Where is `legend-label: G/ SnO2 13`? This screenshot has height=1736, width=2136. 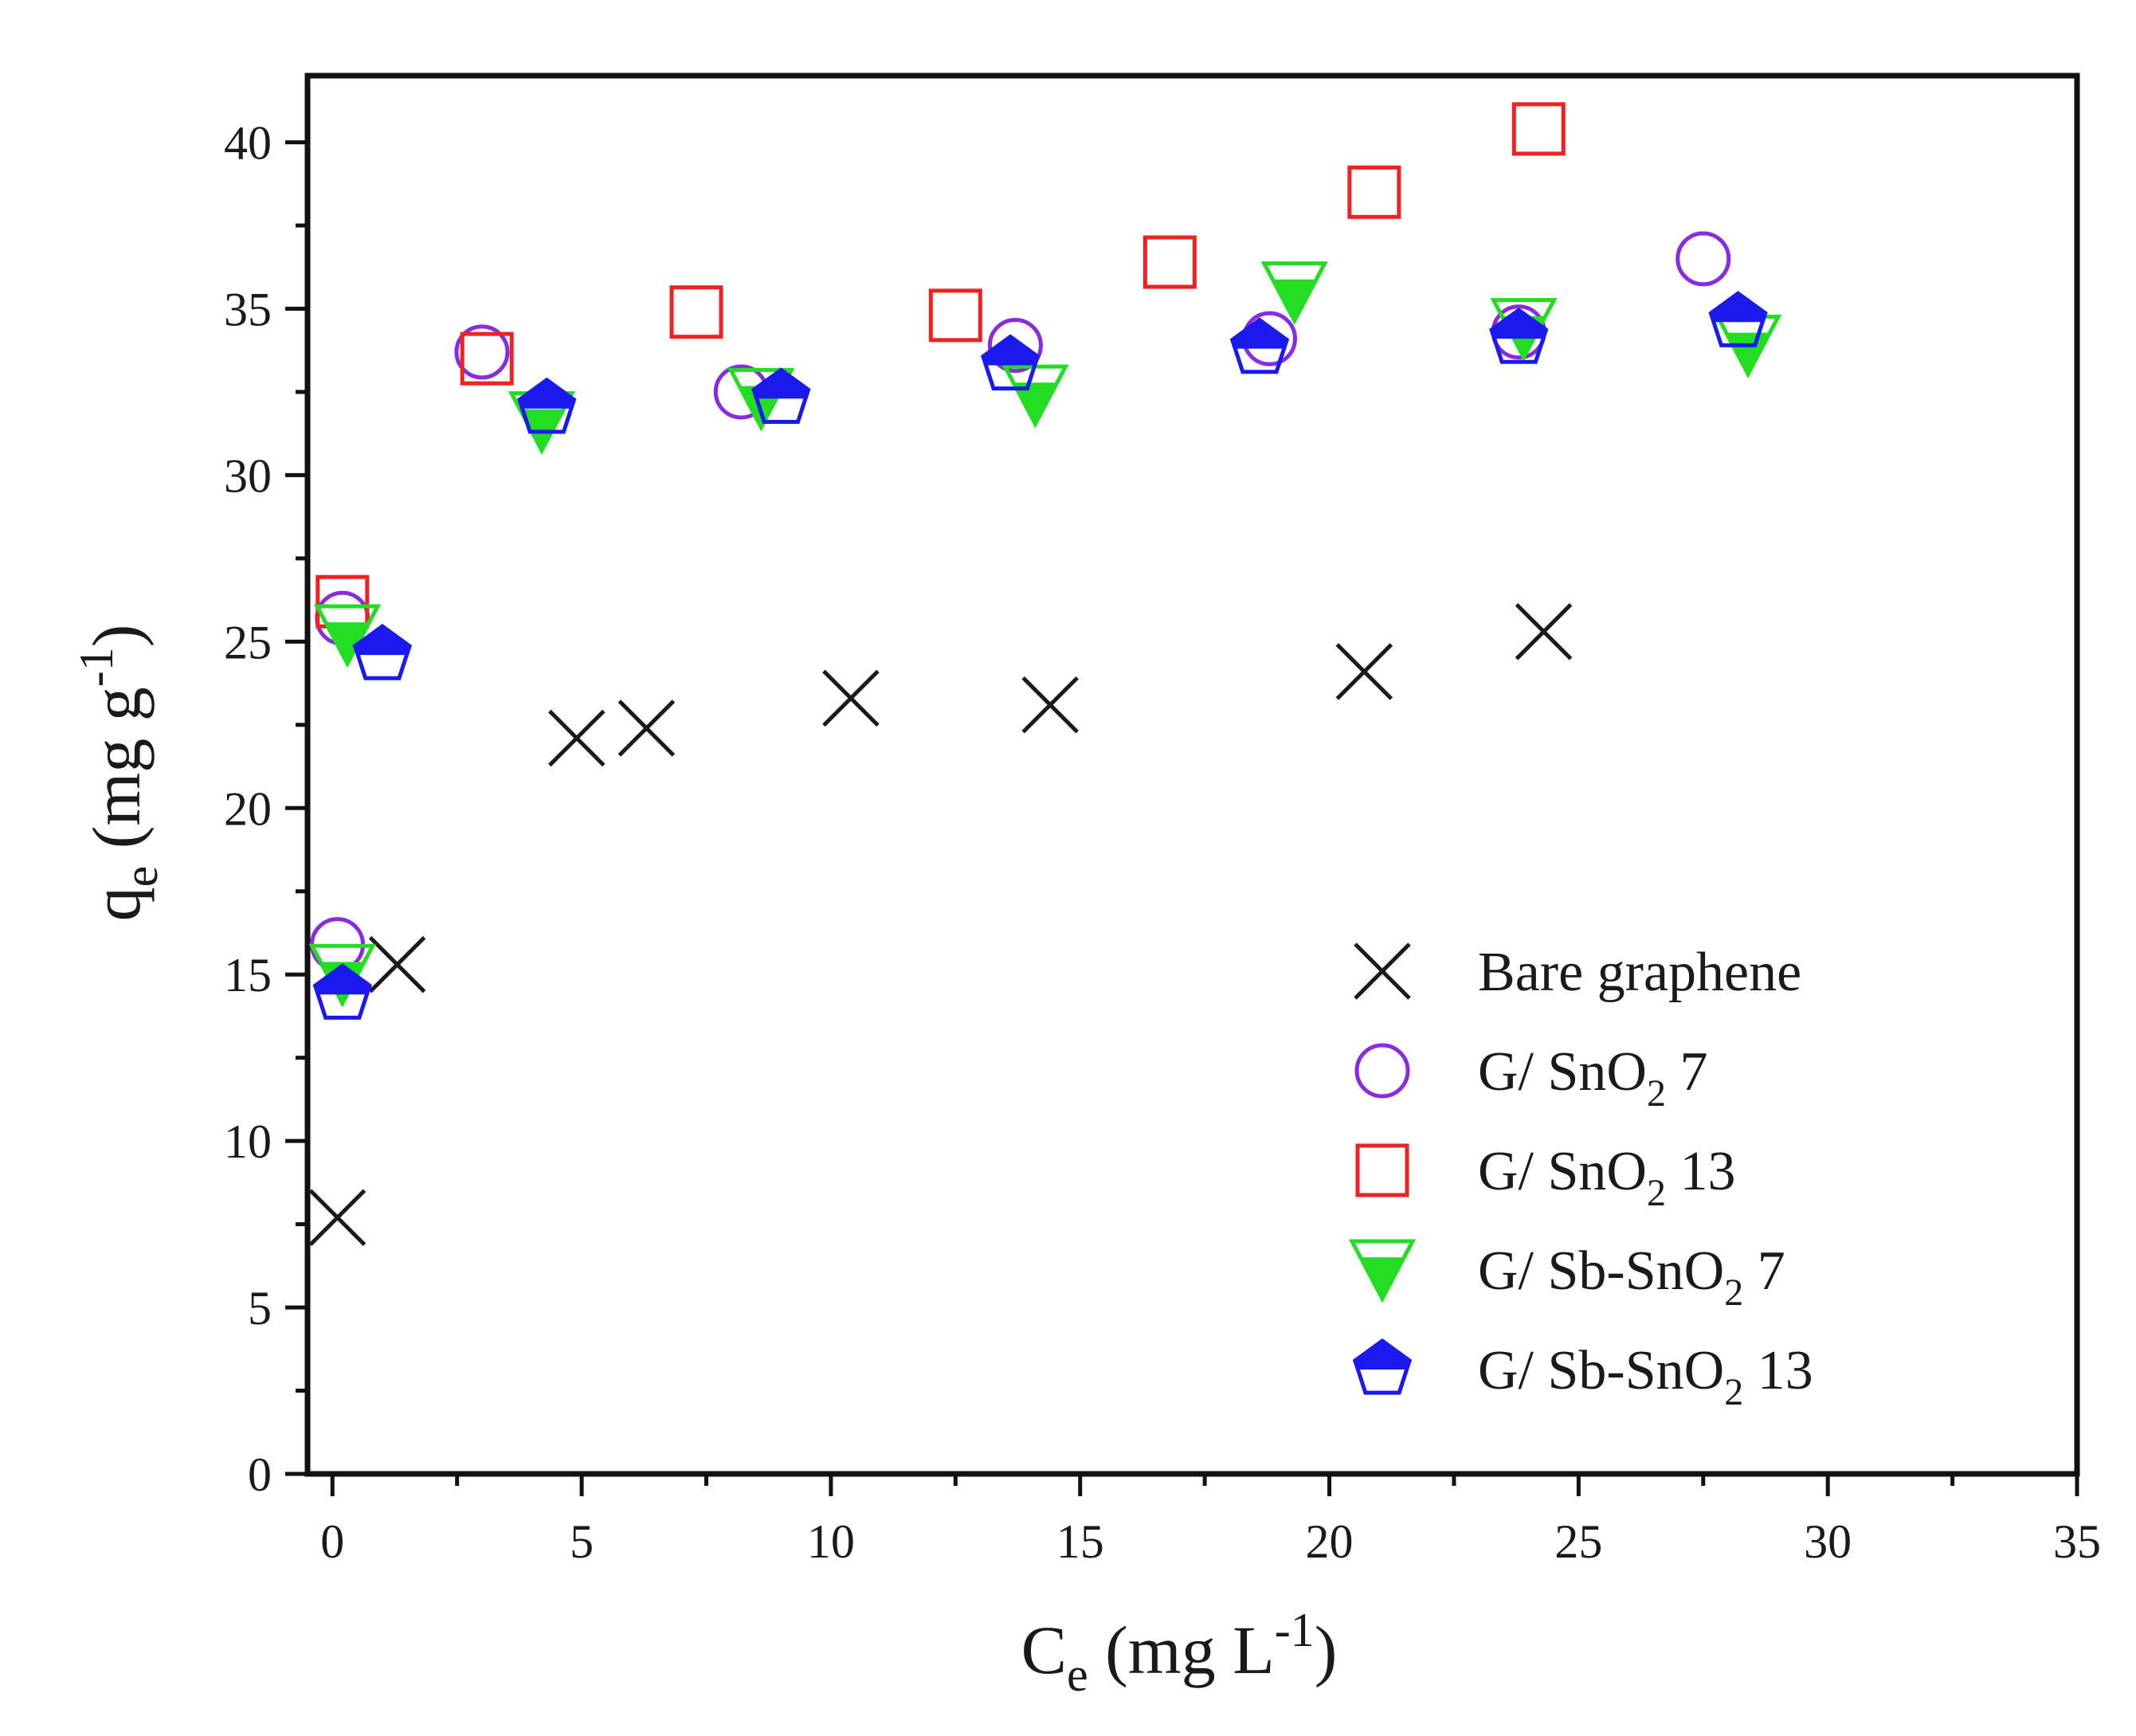 legend-label: G/ SnO2 13 is located at coordinates (1606, 1177).